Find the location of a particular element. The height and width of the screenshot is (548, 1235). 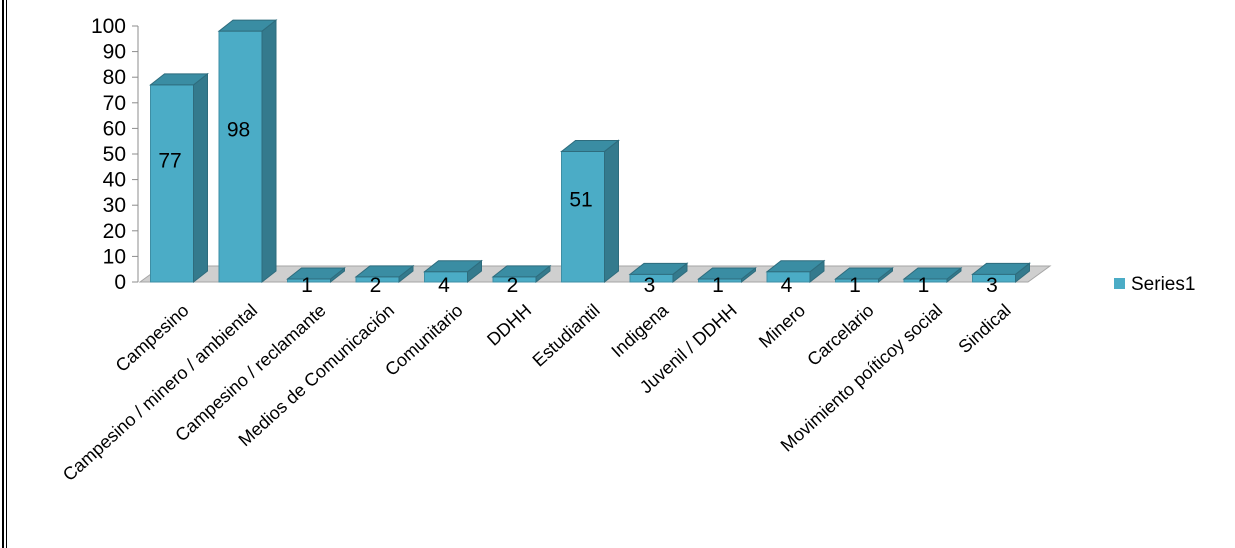

legend: Series1 is located at coordinates (1154, 284).